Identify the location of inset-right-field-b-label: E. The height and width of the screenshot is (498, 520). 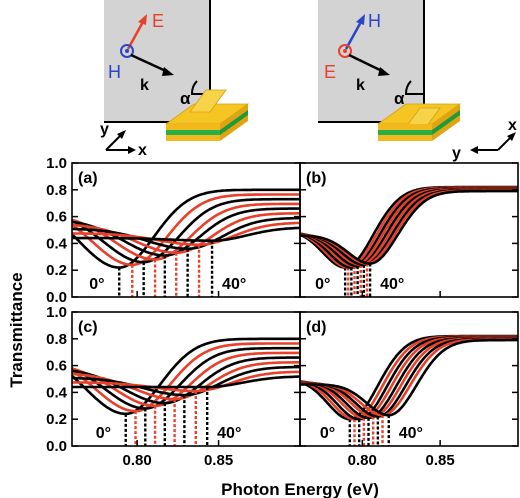
(330, 72).